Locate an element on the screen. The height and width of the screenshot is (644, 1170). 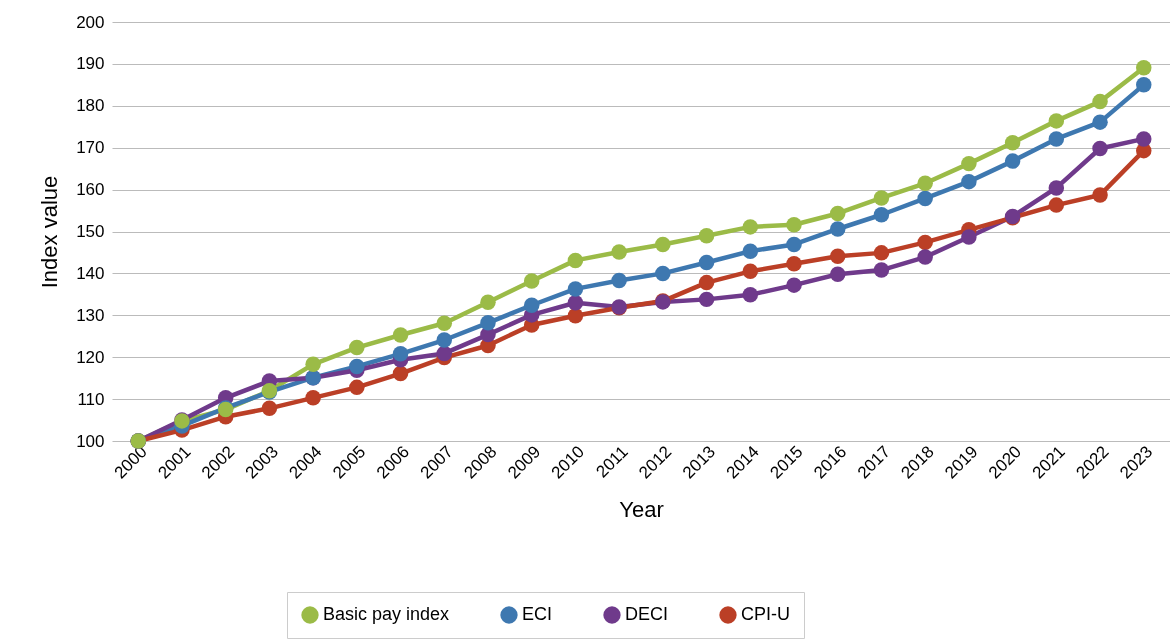
y-tick-label: 170 is located at coordinates (90, 148).